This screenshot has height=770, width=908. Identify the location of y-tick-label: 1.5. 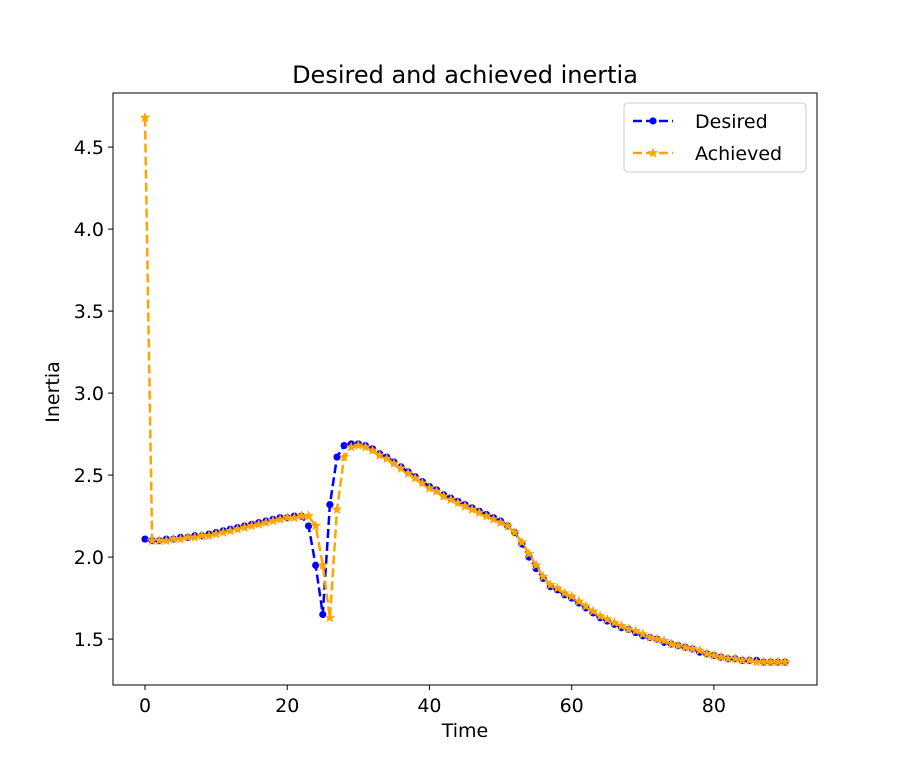
(89, 640).